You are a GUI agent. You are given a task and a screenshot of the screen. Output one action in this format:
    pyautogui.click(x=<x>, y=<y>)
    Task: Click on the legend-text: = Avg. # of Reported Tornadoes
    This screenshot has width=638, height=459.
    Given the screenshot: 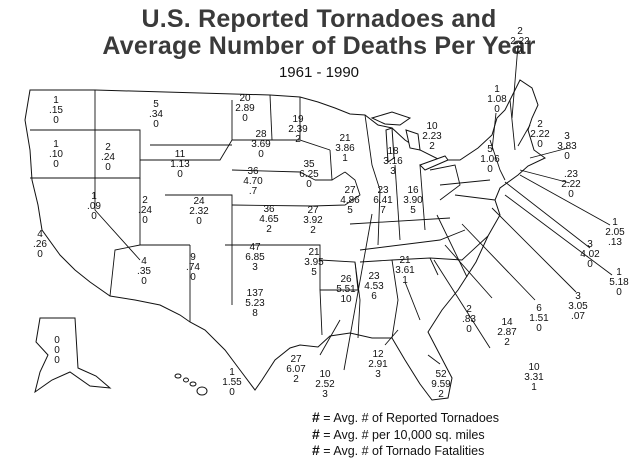 What is the action you would take?
    pyautogui.click(x=411, y=418)
    